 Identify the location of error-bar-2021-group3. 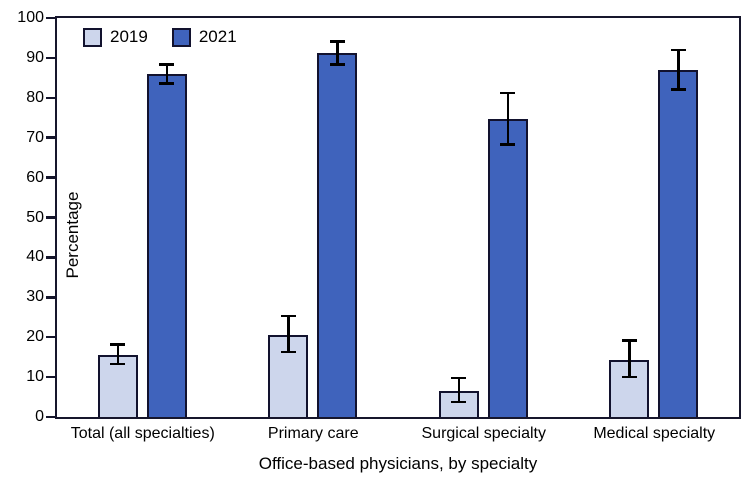
(507, 119).